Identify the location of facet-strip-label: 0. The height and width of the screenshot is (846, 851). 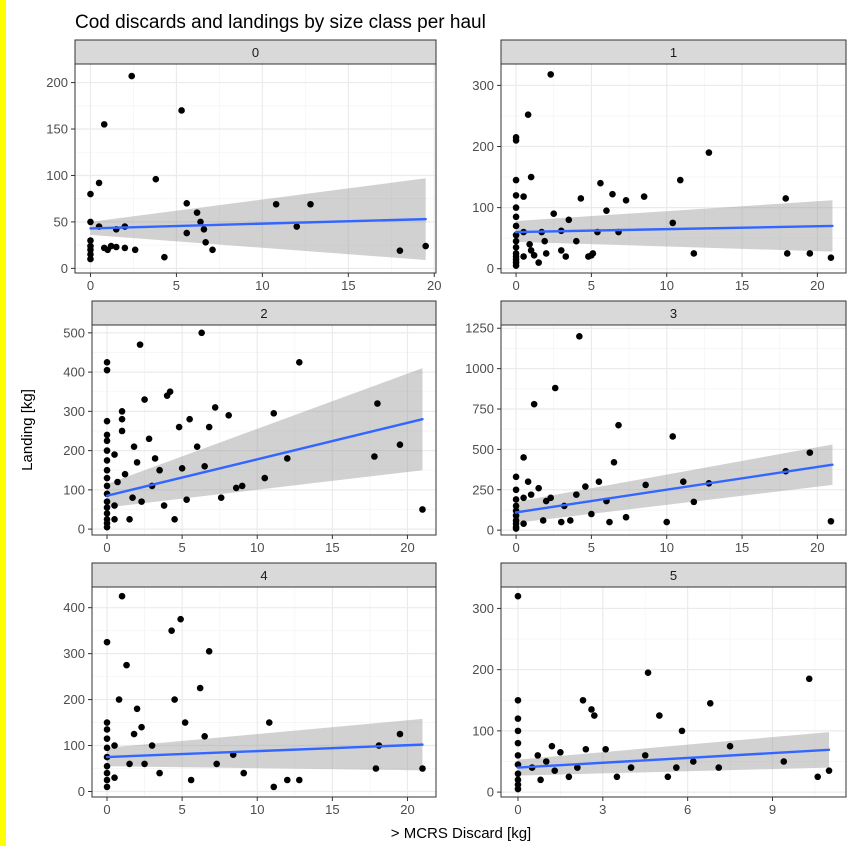
(255, 52).